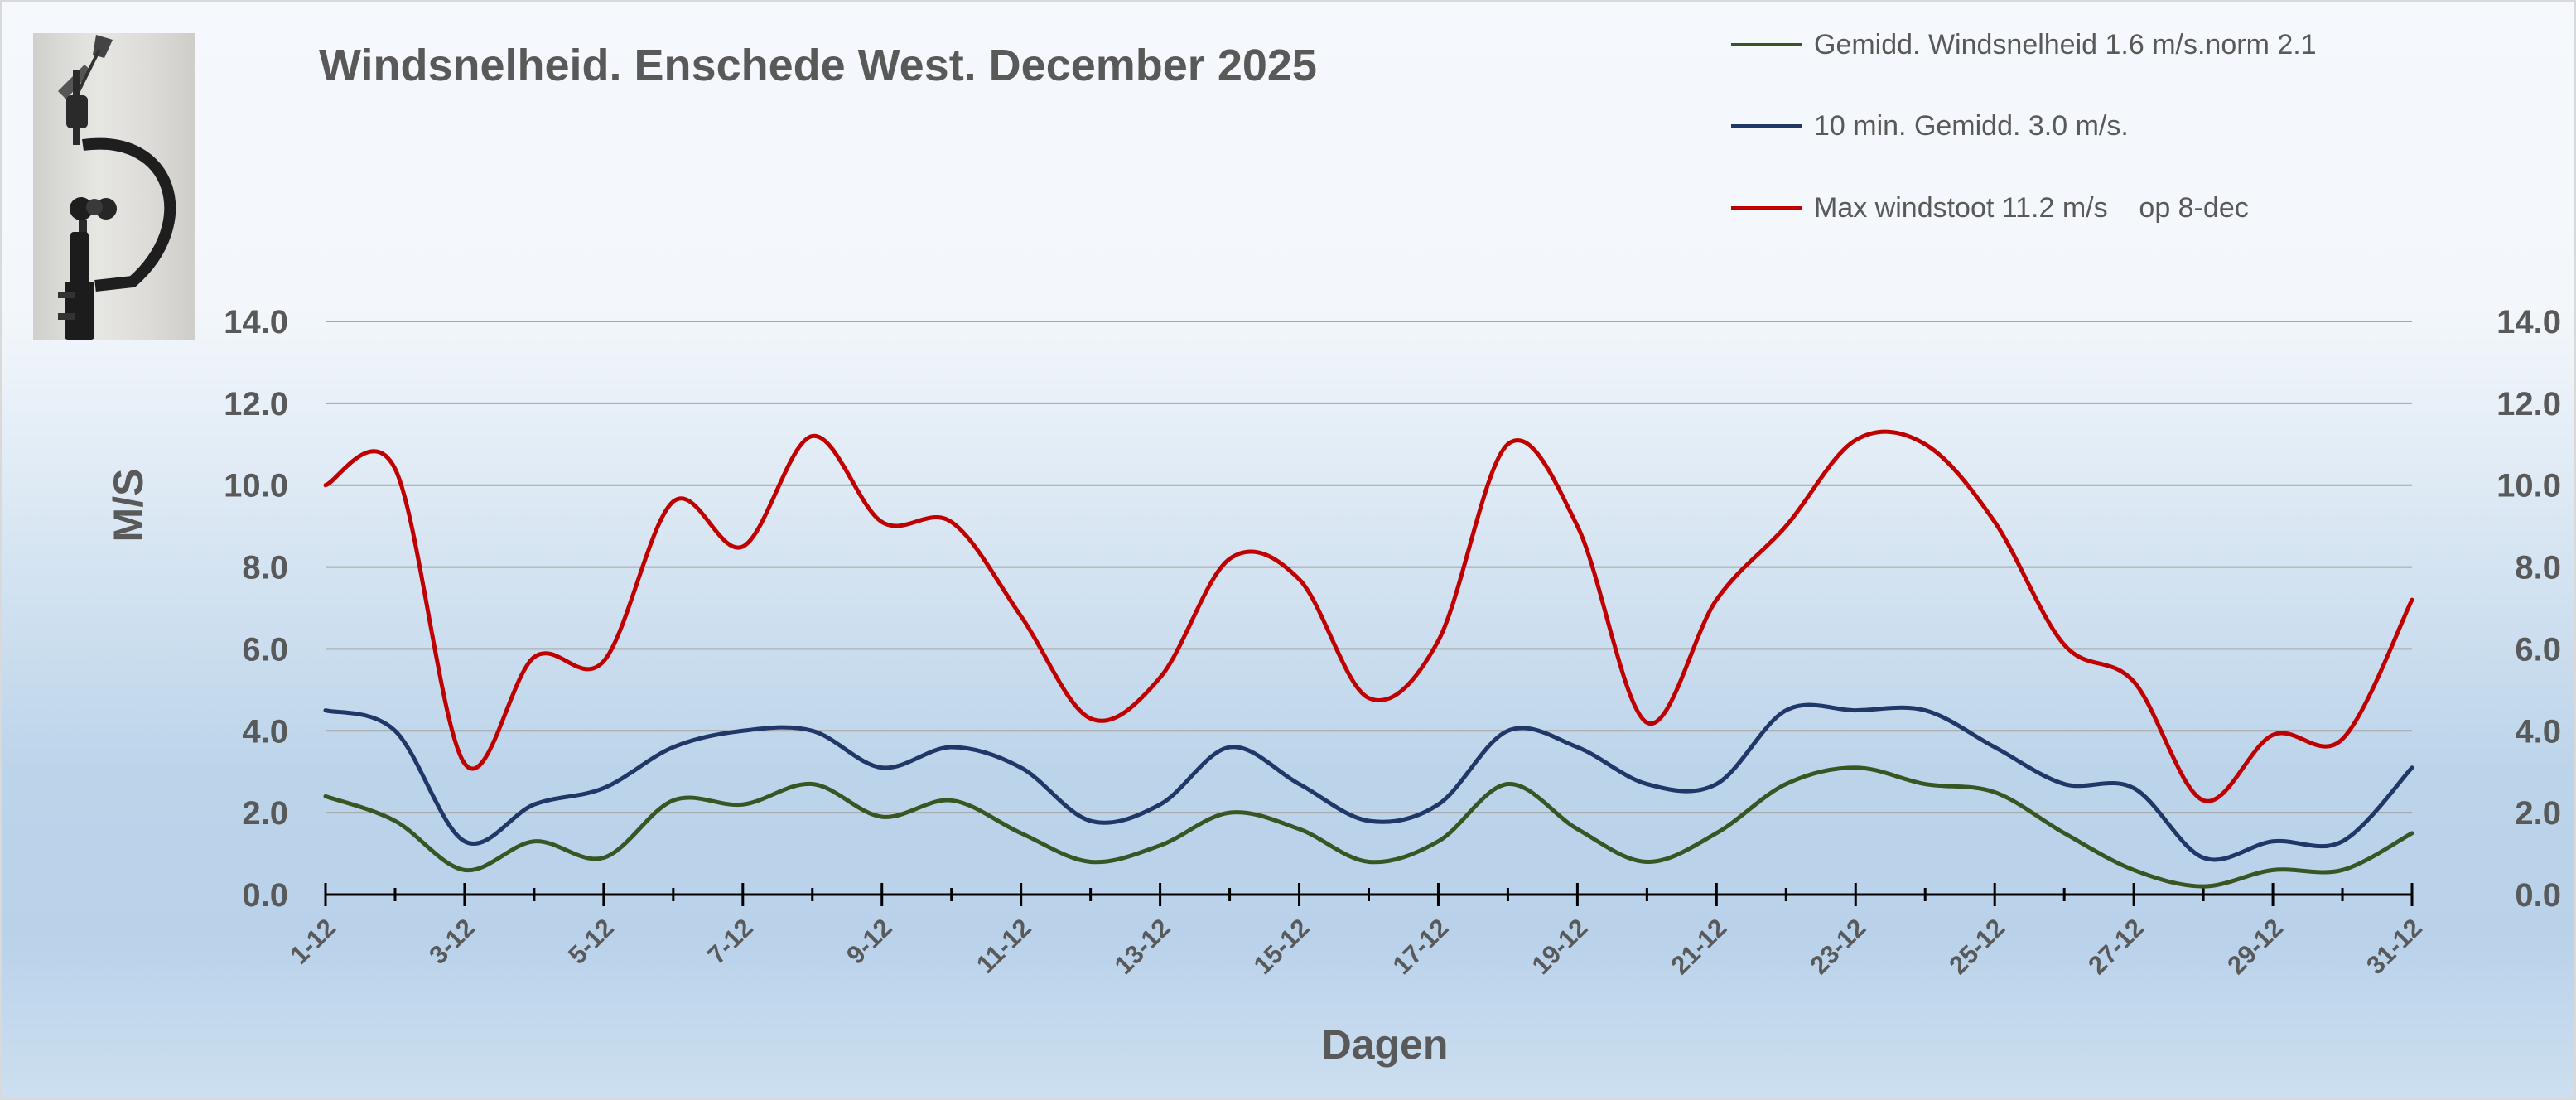 The width and height of the screenshot is (2576, 1100). Describe the element at coordinates (870, 941) in the screenshot. I see `x-tick-label: 9-12` at that location.